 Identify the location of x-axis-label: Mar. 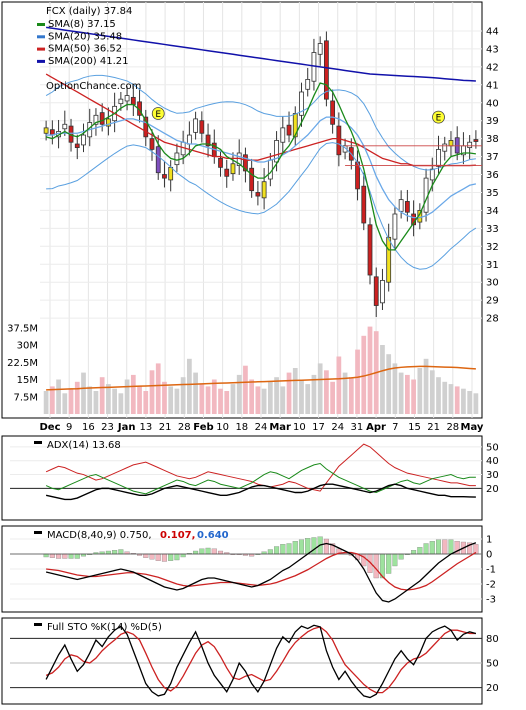
(280, 427).